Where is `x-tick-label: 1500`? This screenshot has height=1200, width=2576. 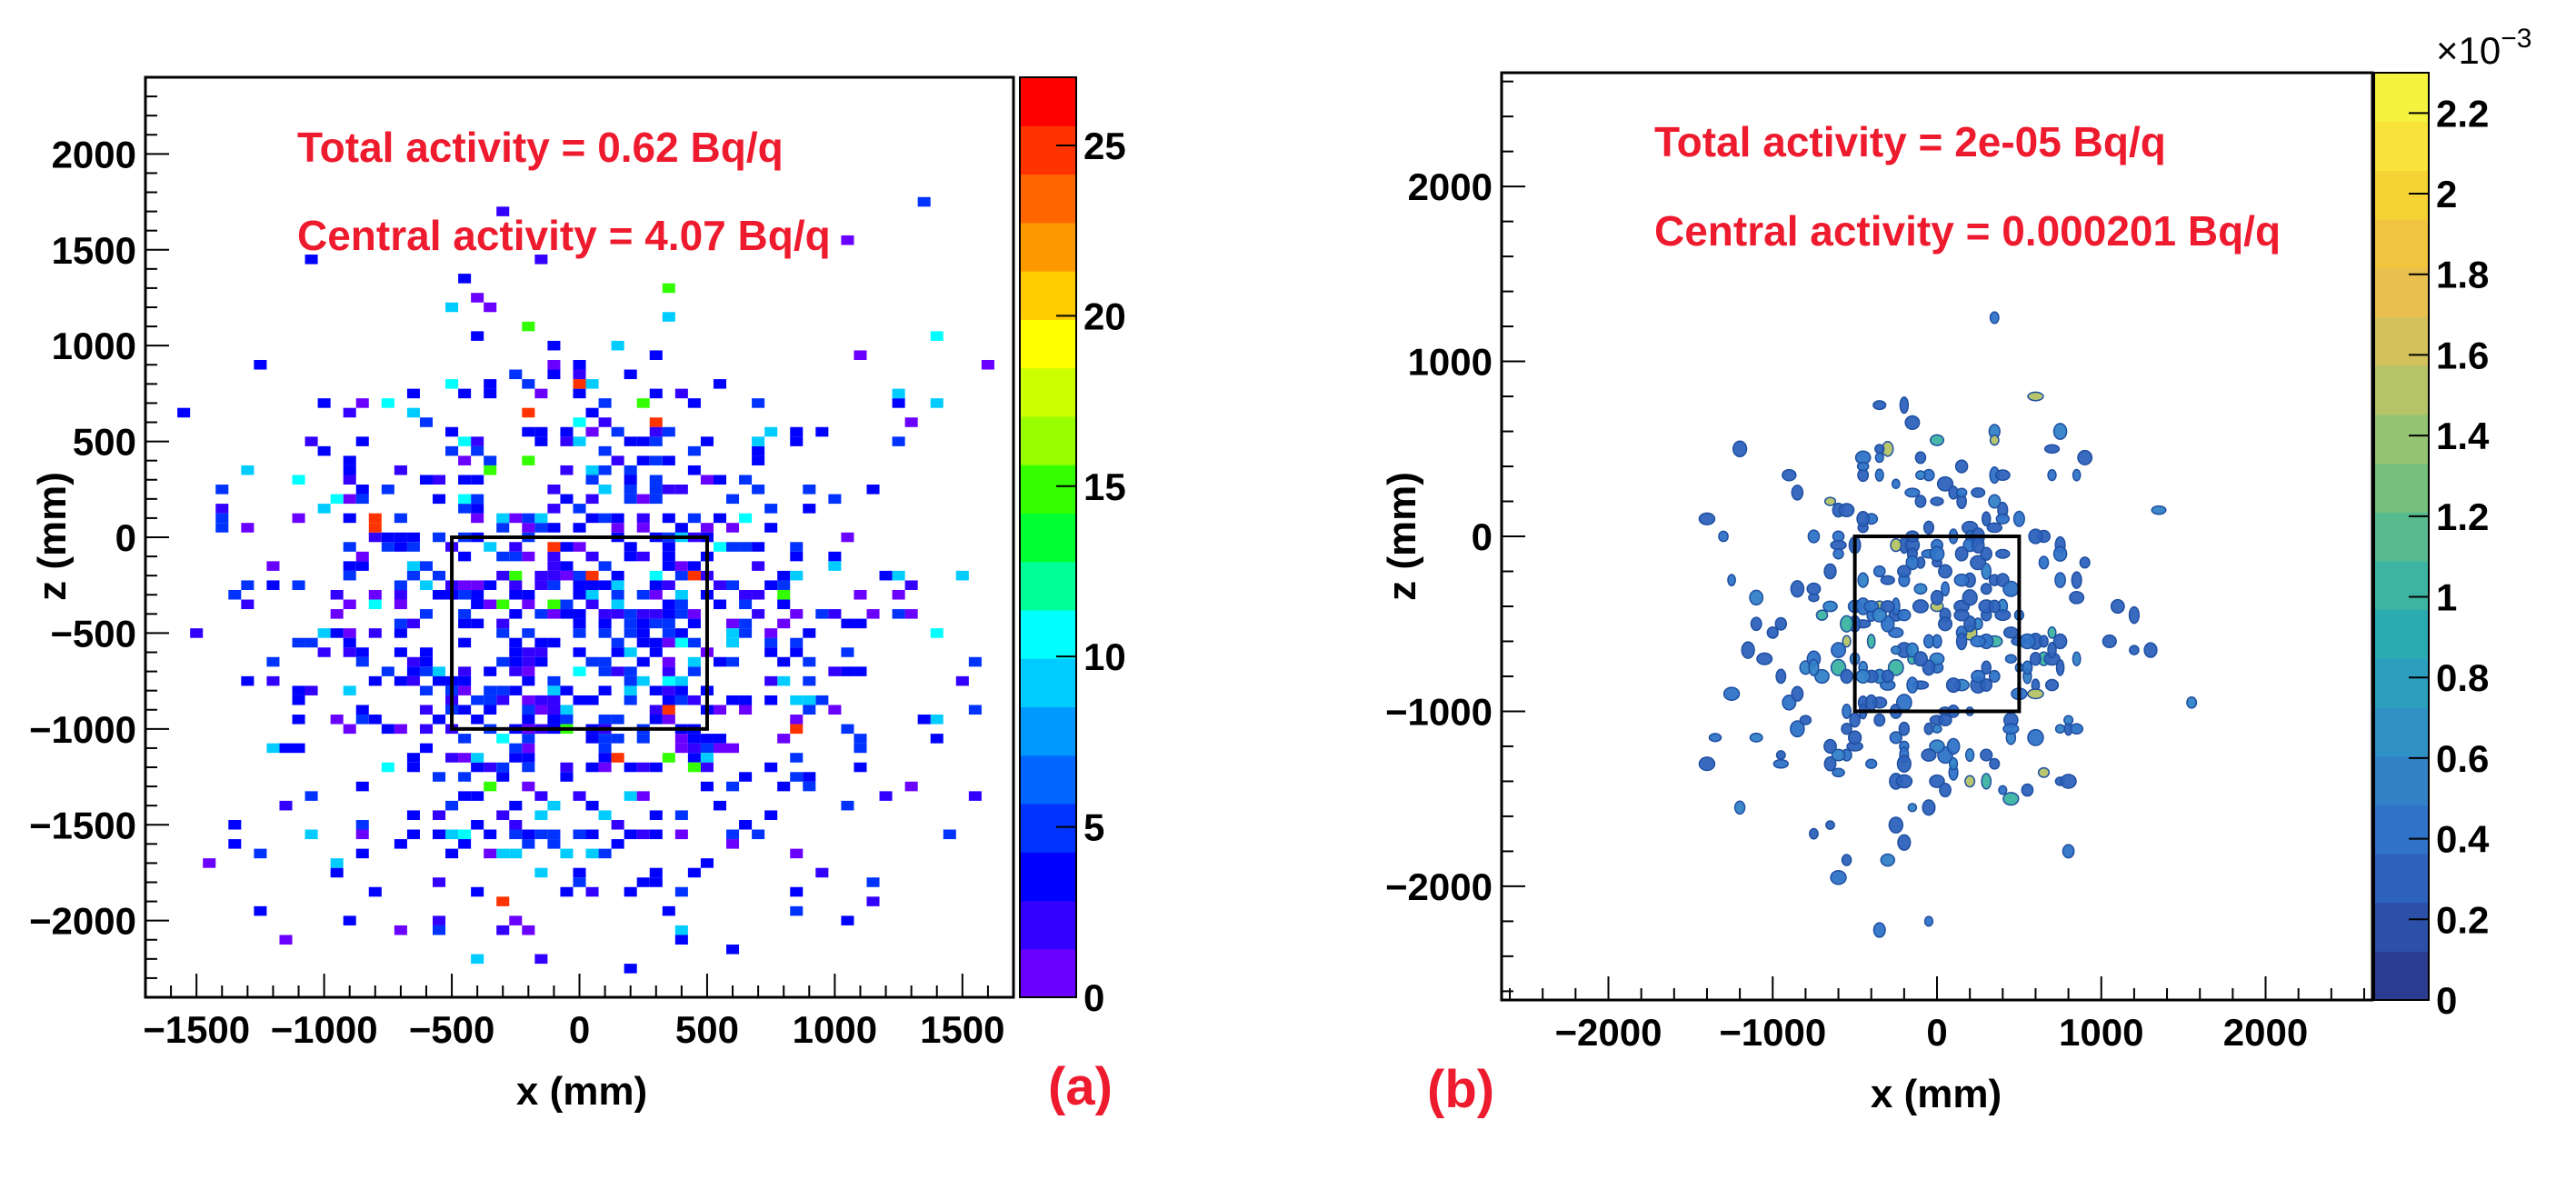 x-tick-label: 1500 is located at coordinates (962, 1029).